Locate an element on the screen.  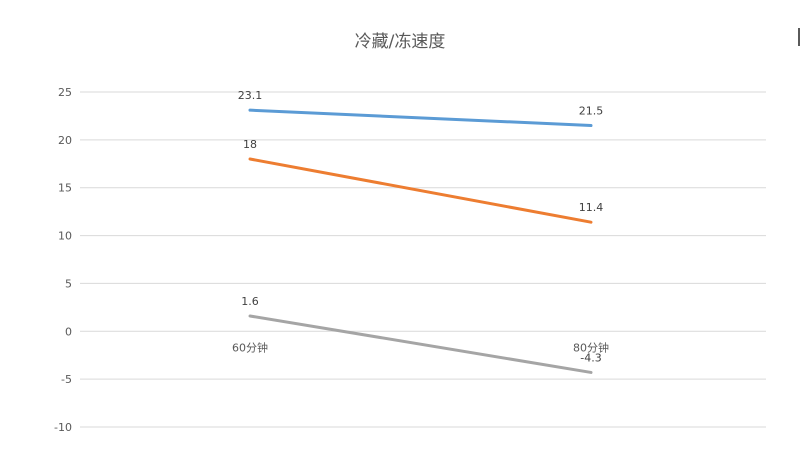
x-category-label: 80分钟 is located at coordinates (591, 347).